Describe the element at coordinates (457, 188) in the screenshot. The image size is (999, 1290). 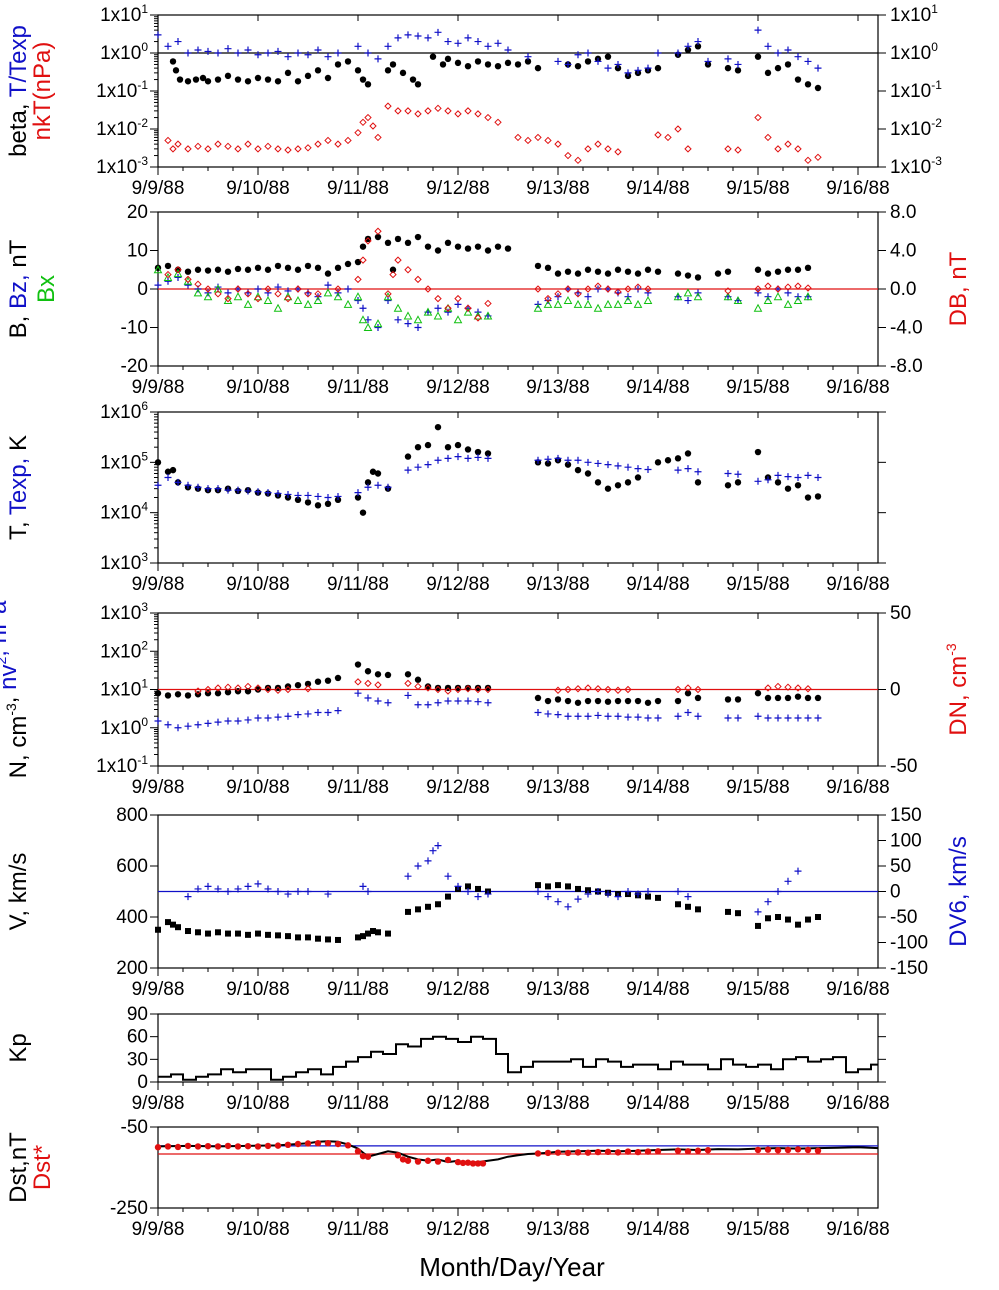
I see `x-tick-label: 9/12/88` at that location.